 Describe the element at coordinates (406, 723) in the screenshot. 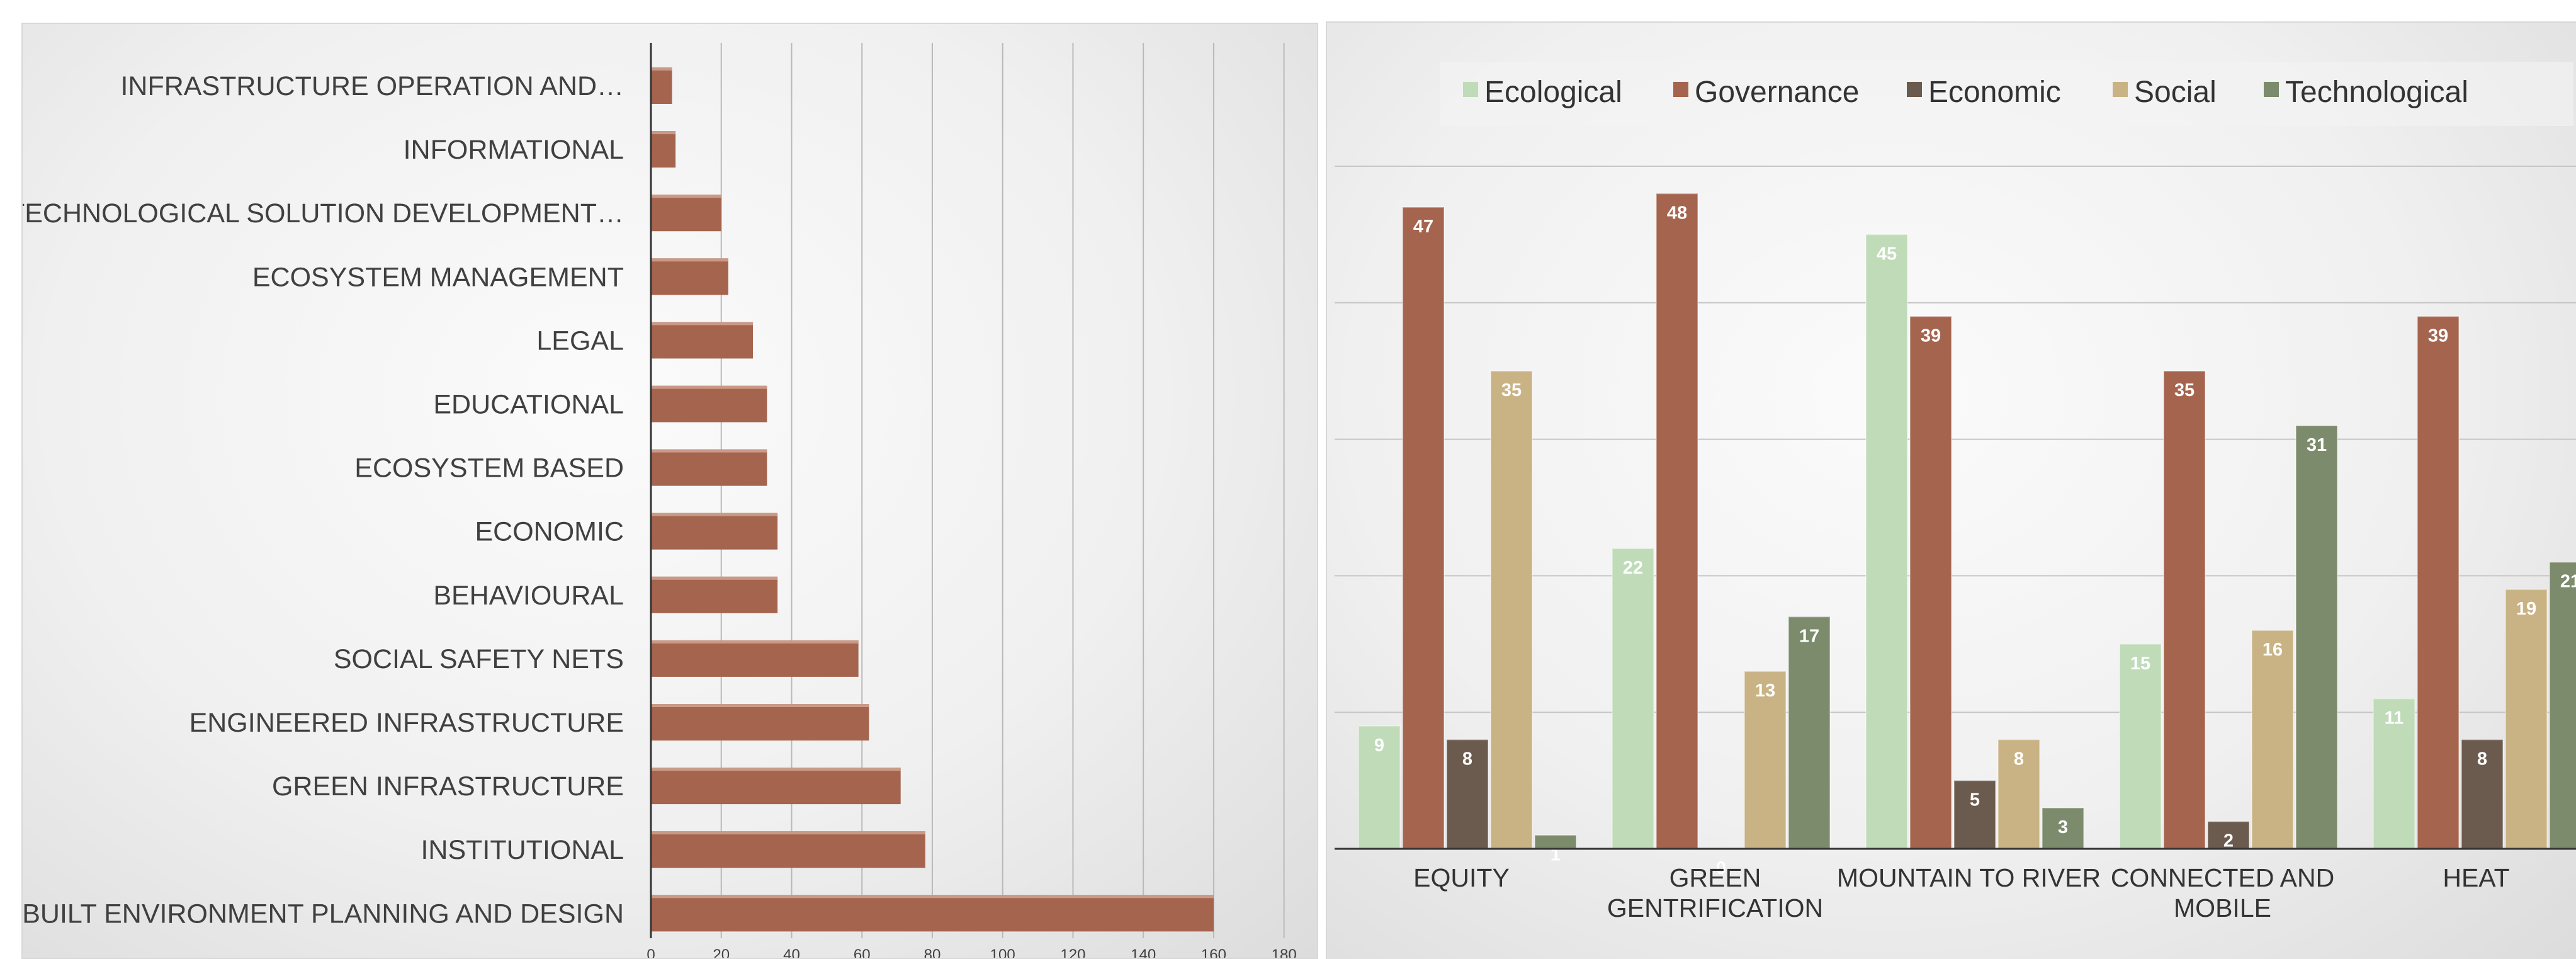

I see `category-label: ENGINEERED INFRASTRUCTURE` at that location.